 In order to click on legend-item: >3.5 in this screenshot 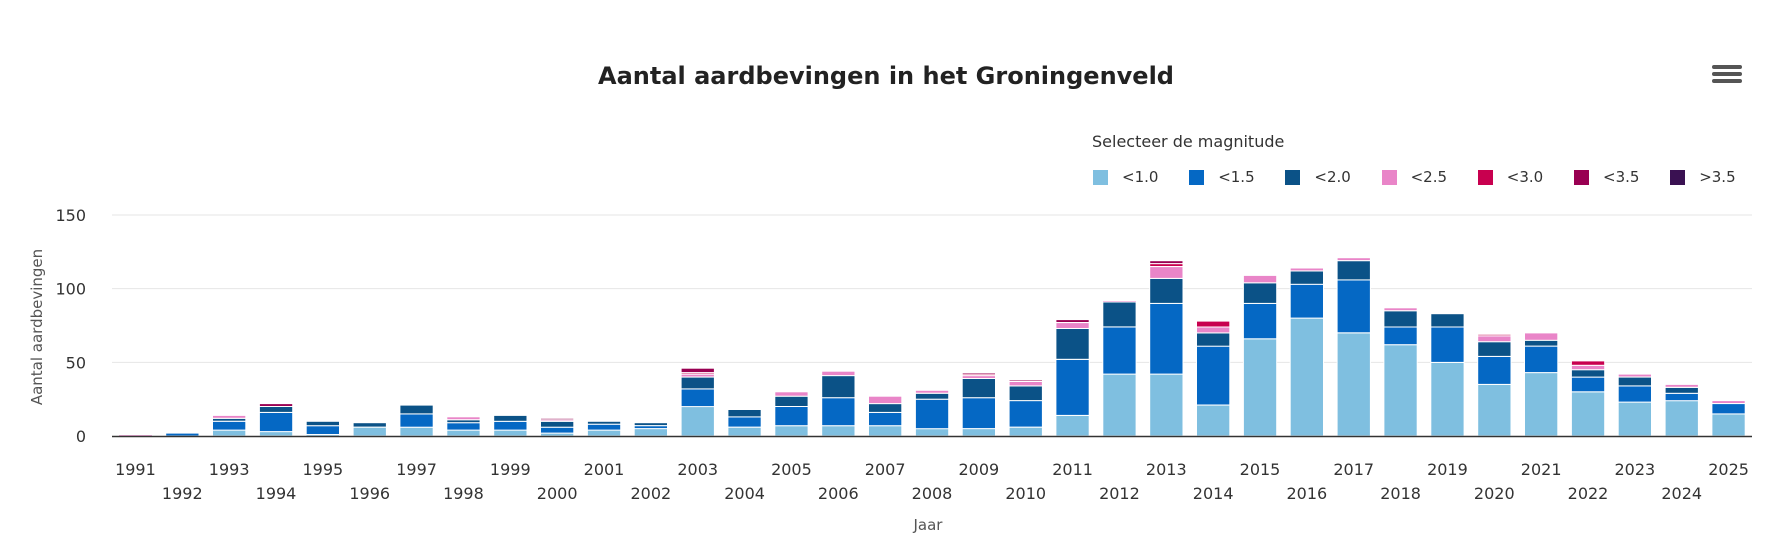, I will do `click(1703, 177)`.